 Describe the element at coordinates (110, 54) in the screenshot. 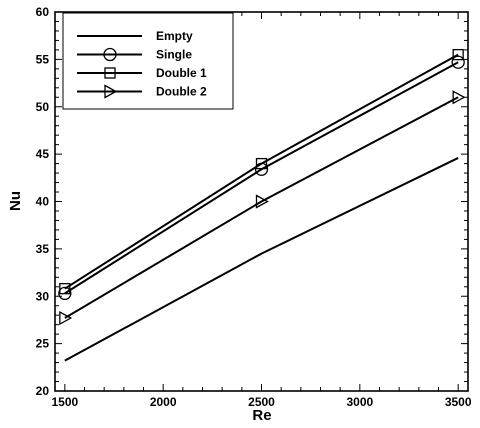

I see `legend-marker-single` at that location.